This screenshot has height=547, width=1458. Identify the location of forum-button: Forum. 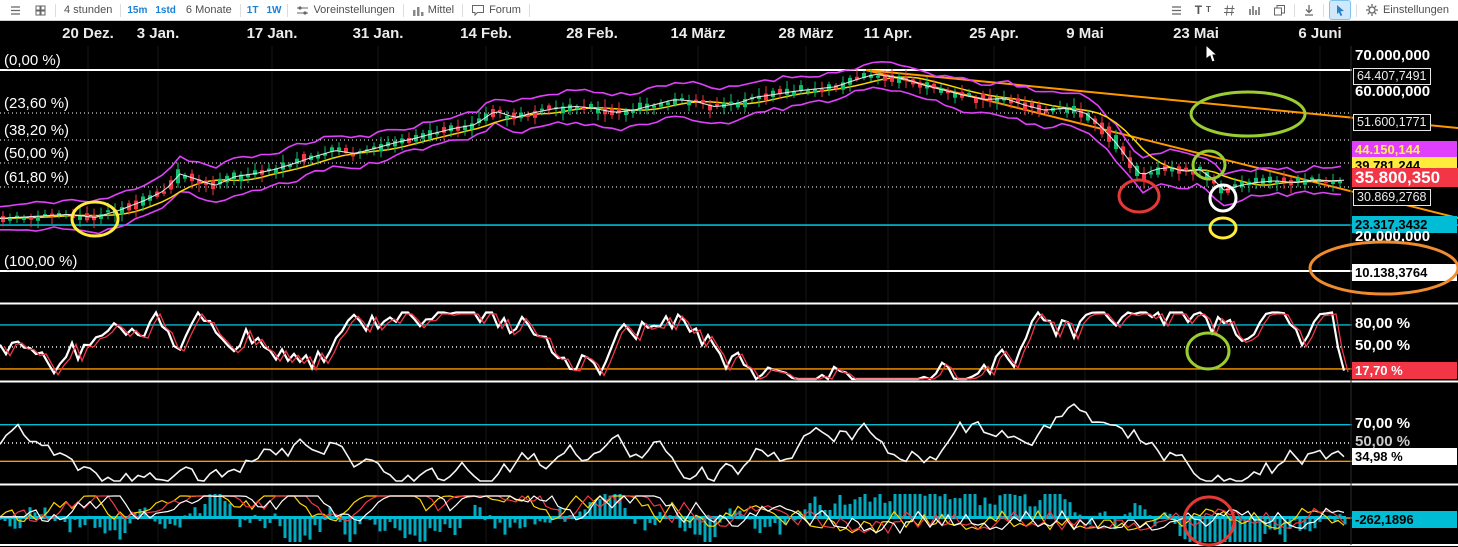
(496, 10).